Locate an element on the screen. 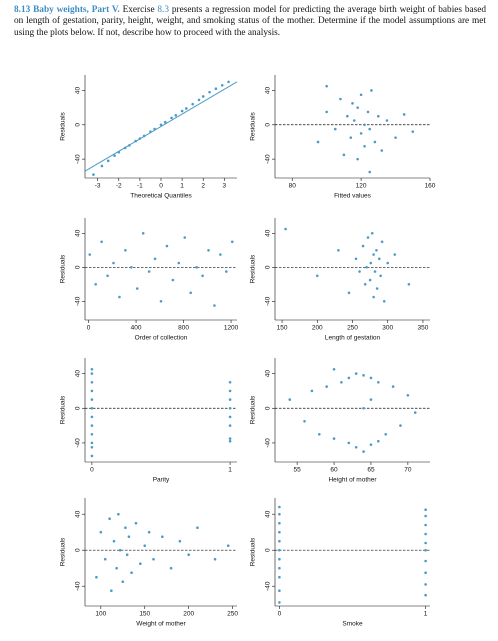  exercise-title: Baby weights, Part V. is located at coordinates (76, 10).